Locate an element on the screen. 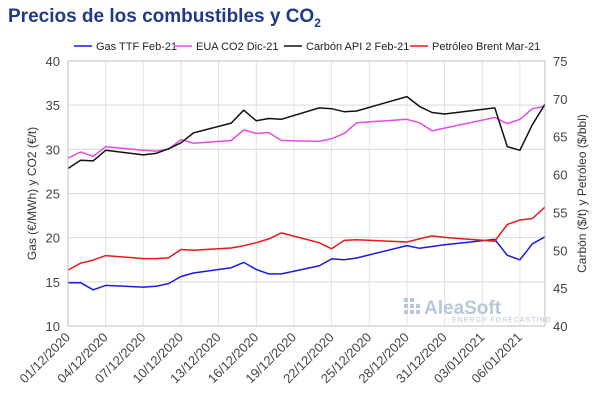  watermark-tagline: ENERGY FORECASTING is located at coordinates (502, 320).